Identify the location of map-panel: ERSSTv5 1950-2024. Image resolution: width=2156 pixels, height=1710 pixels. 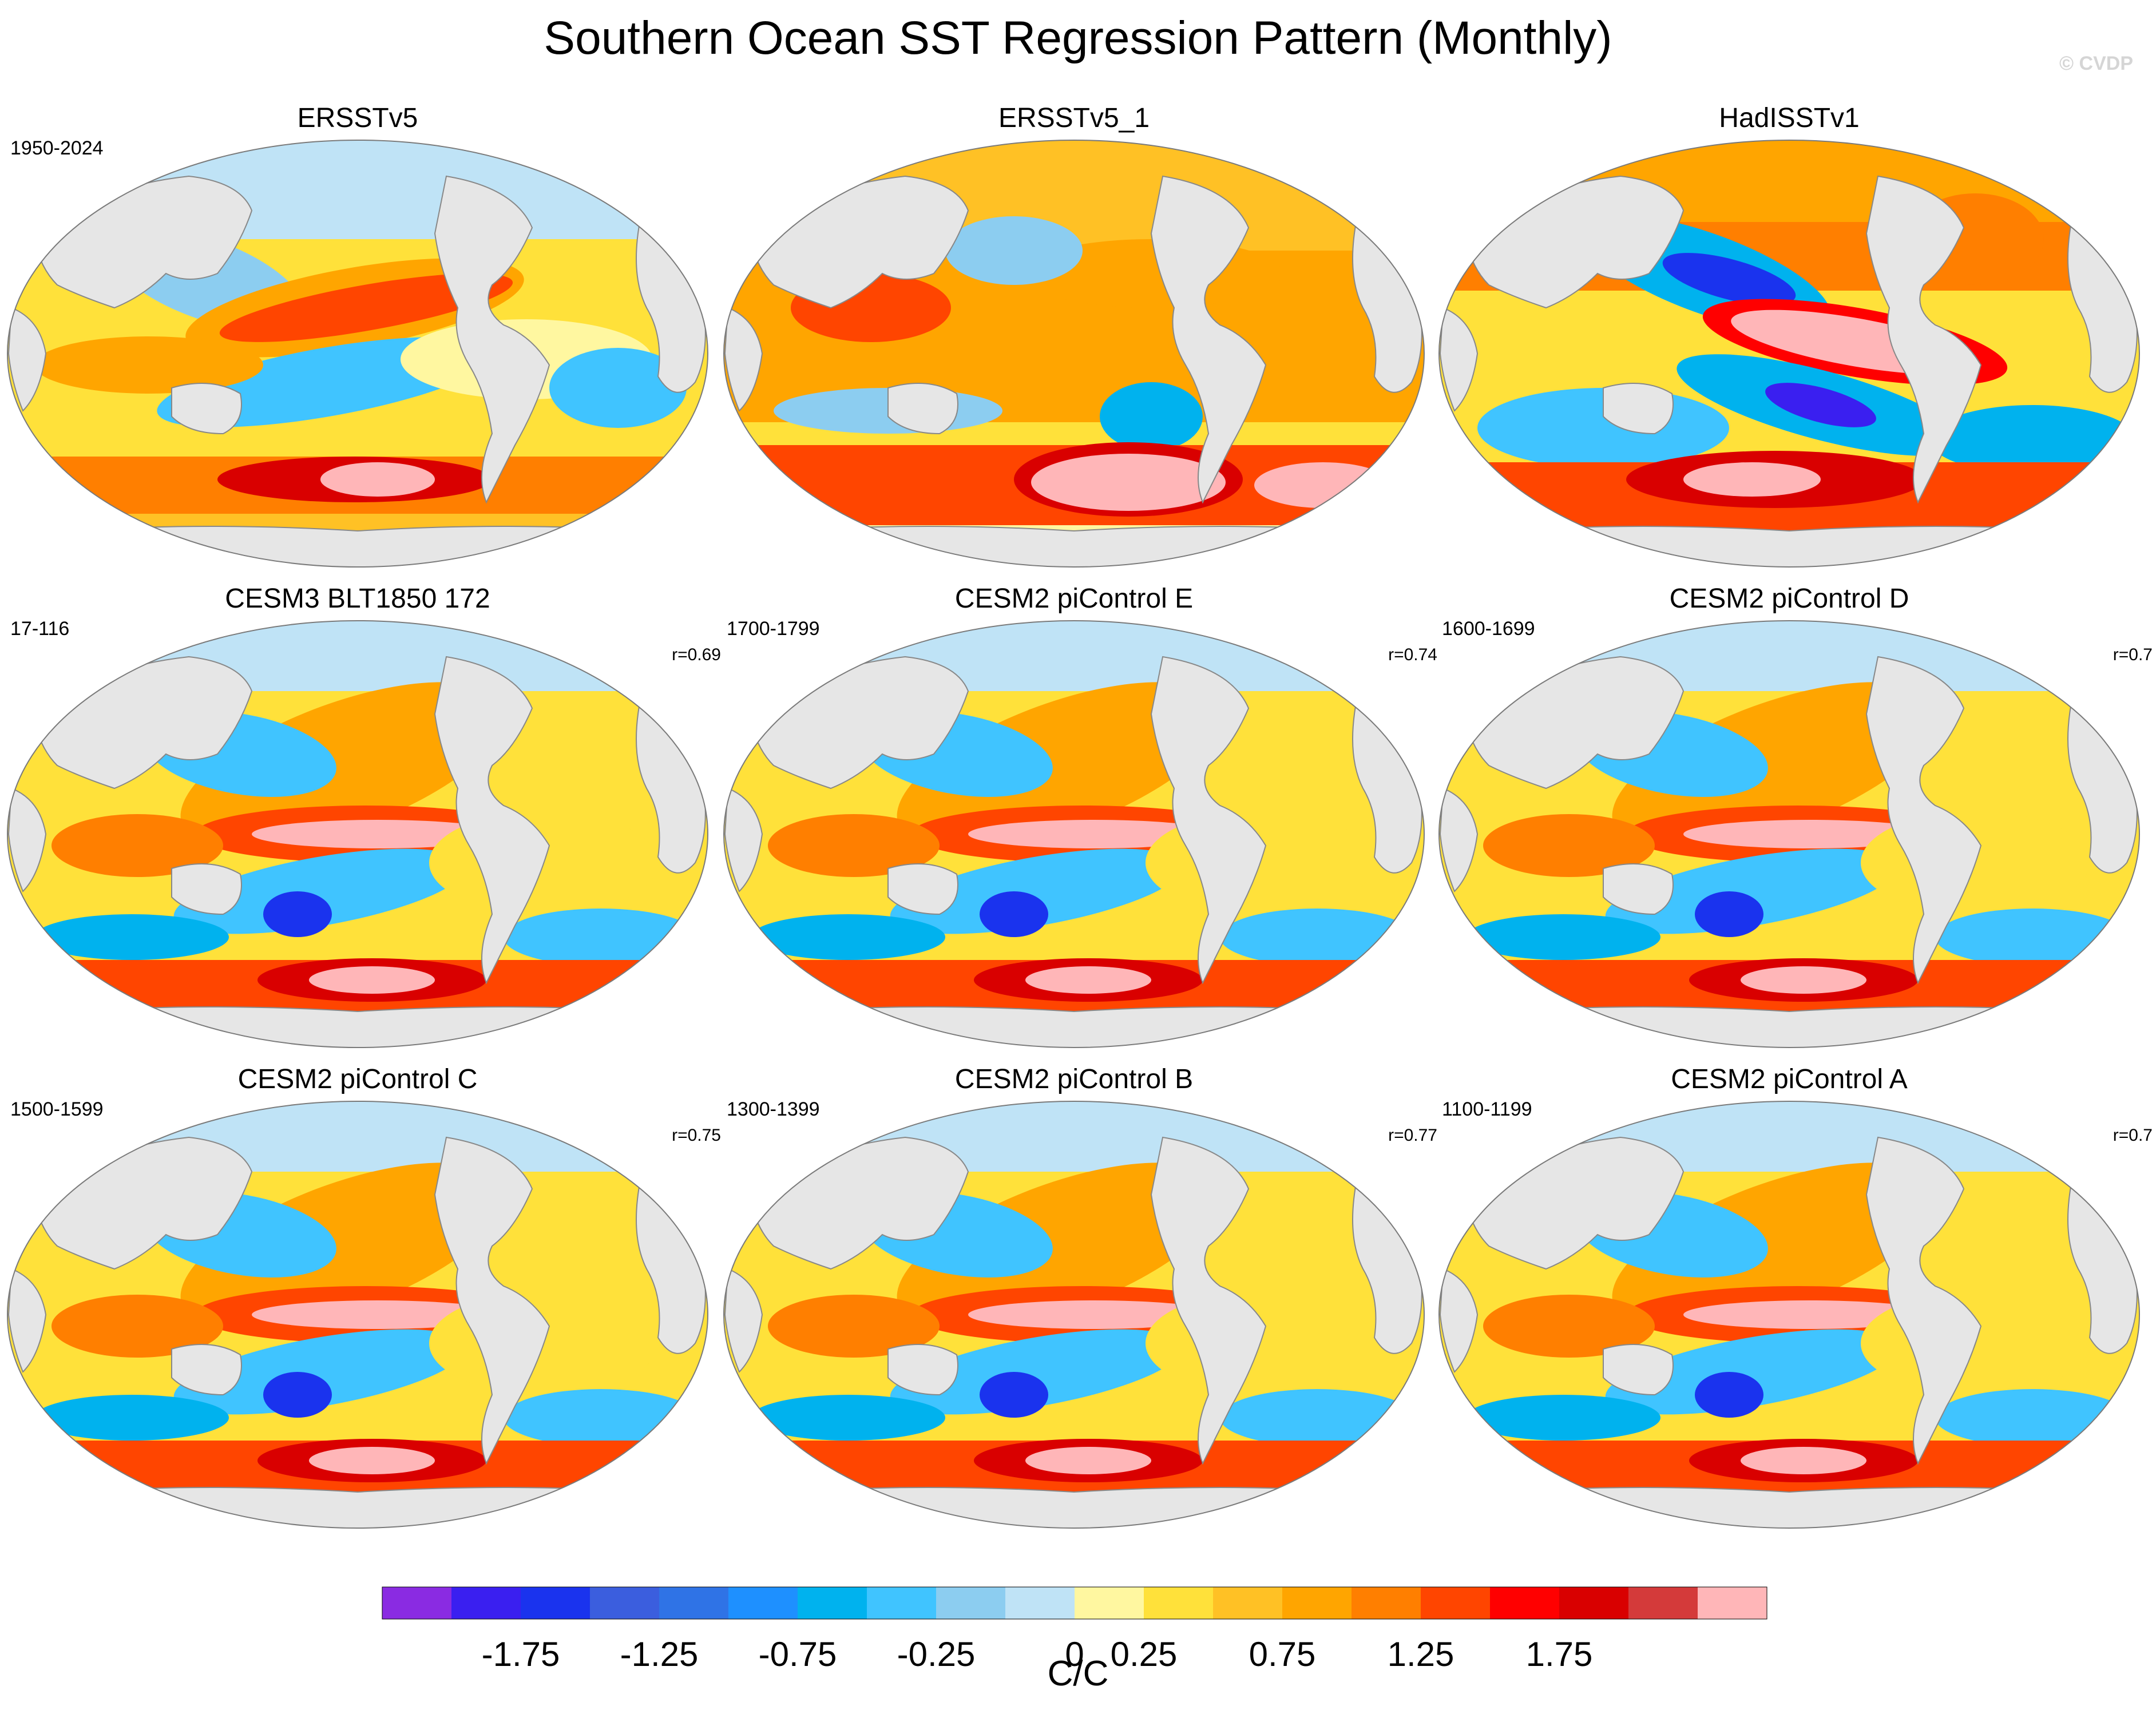
(357, 339).